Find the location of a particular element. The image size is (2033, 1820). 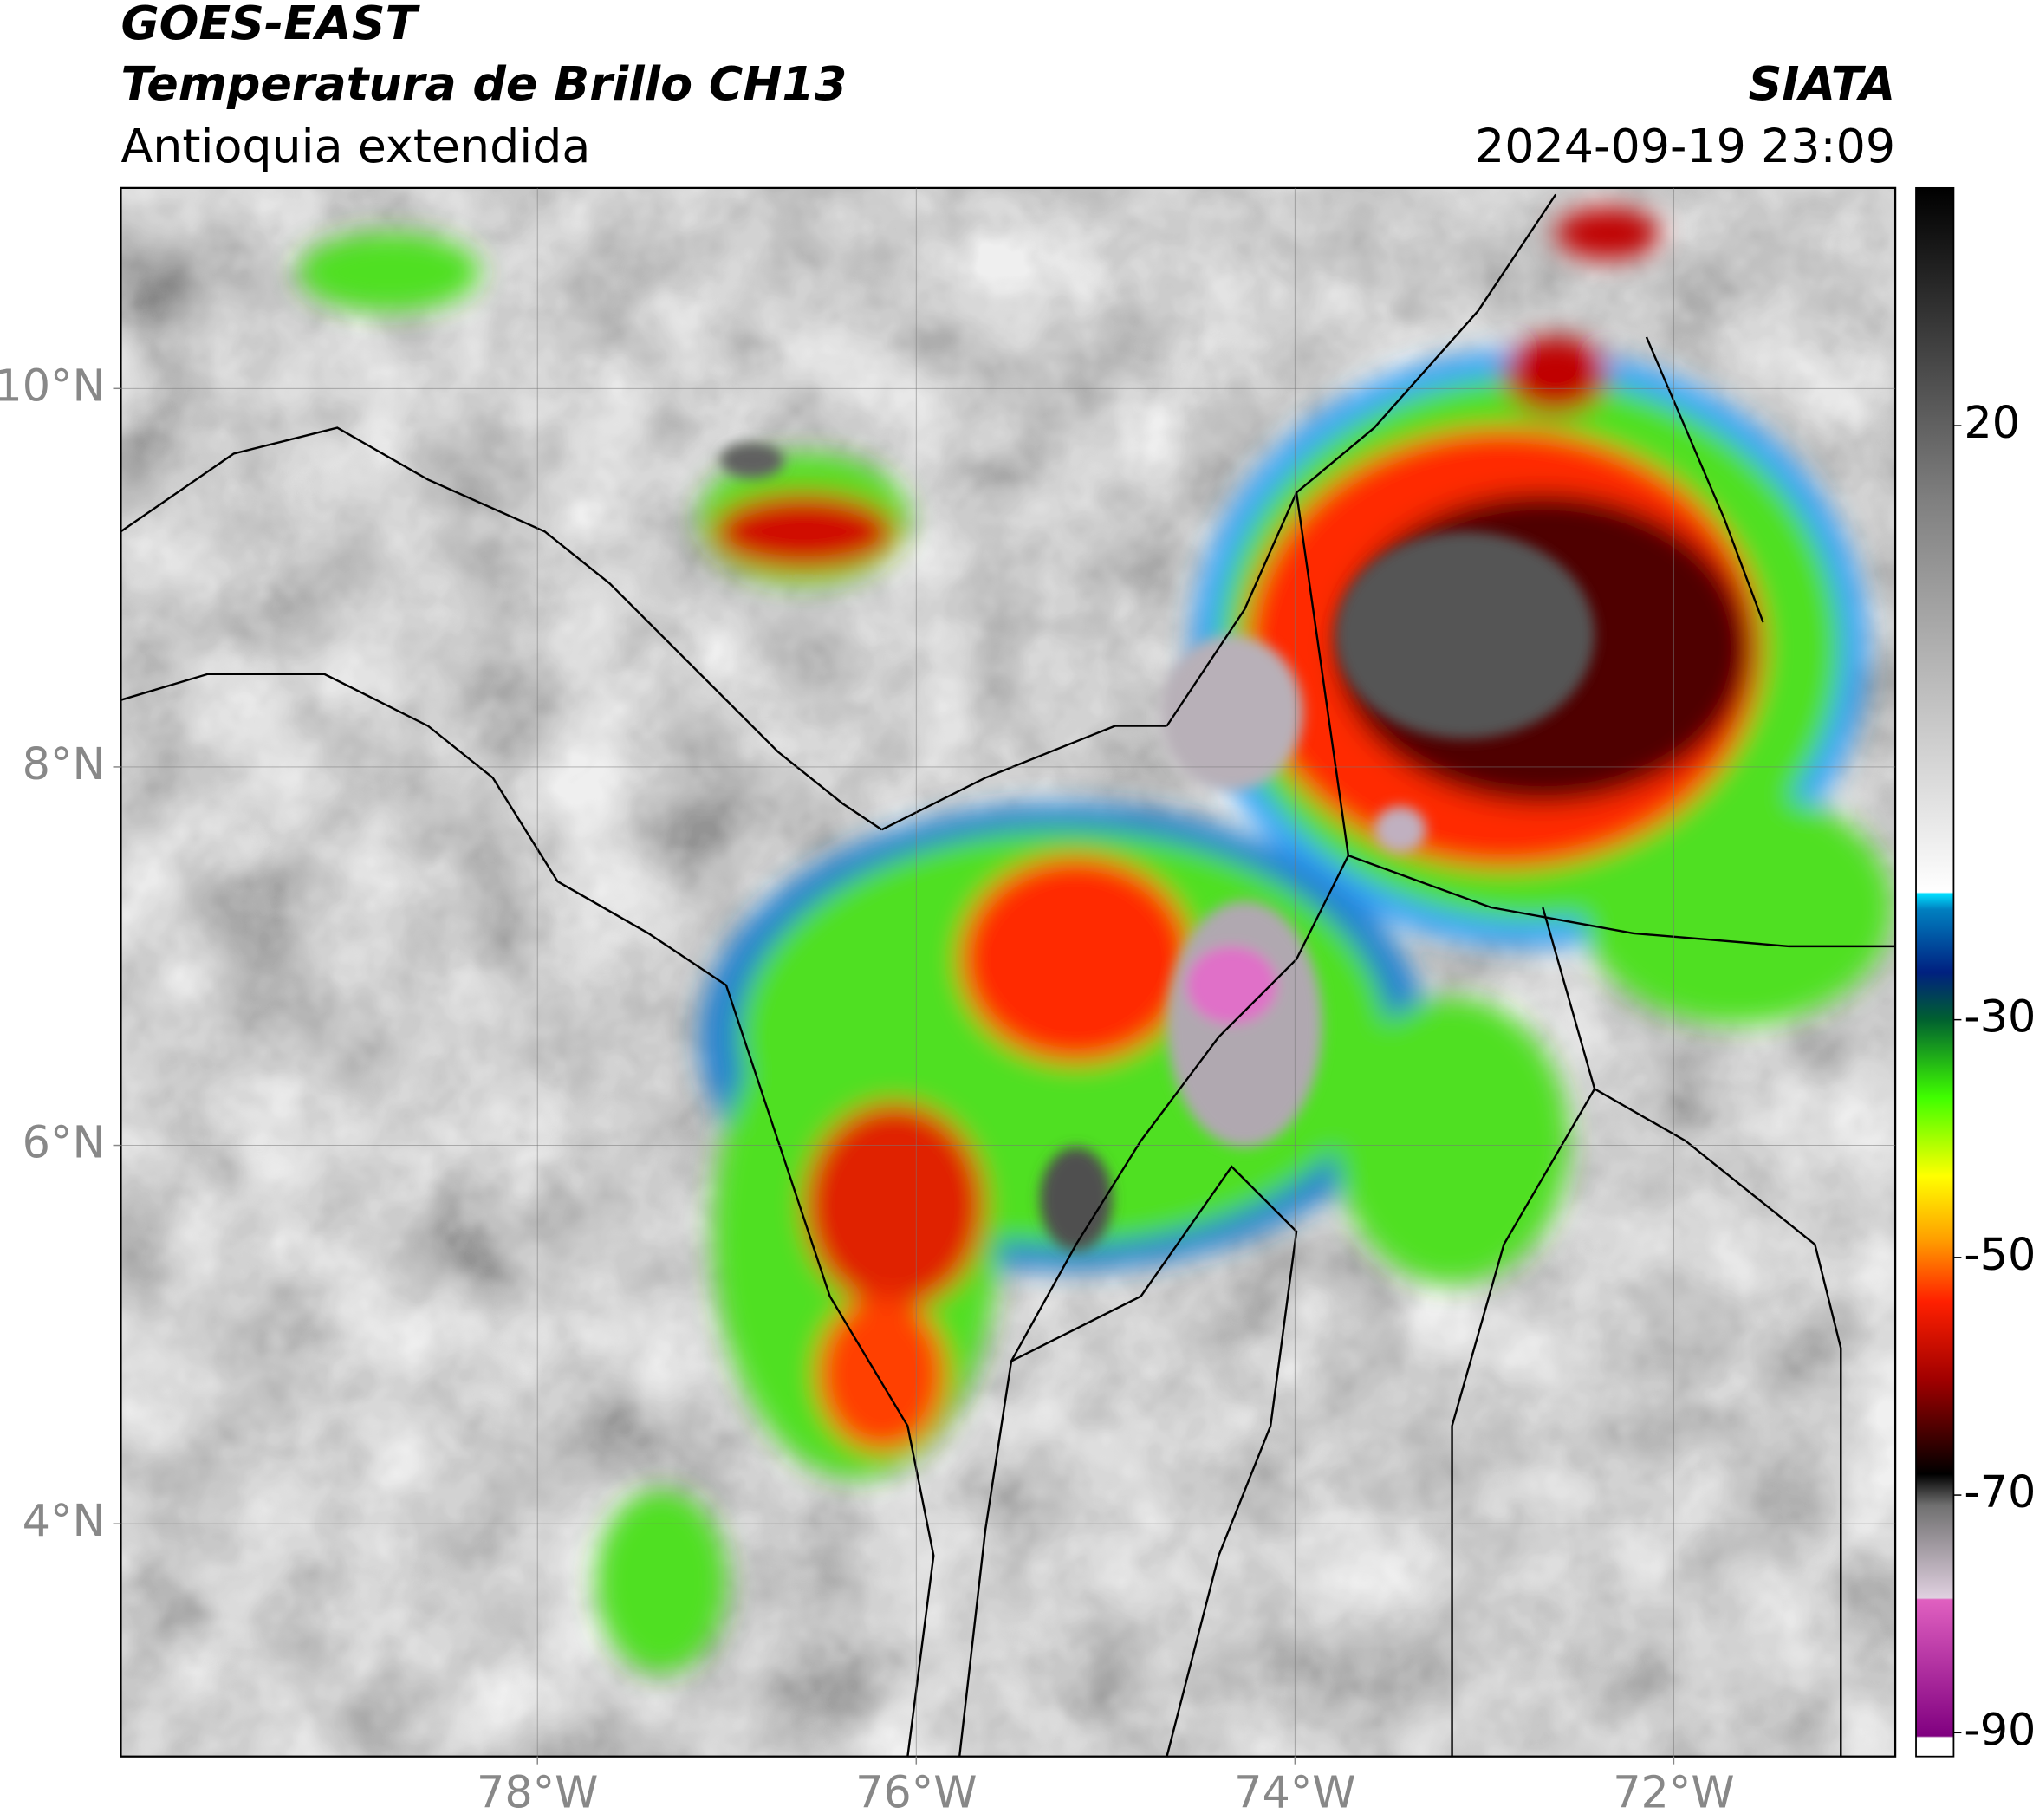

subtitle: Temperatura de Brillo CH13 is located at coordinates (483, 83).